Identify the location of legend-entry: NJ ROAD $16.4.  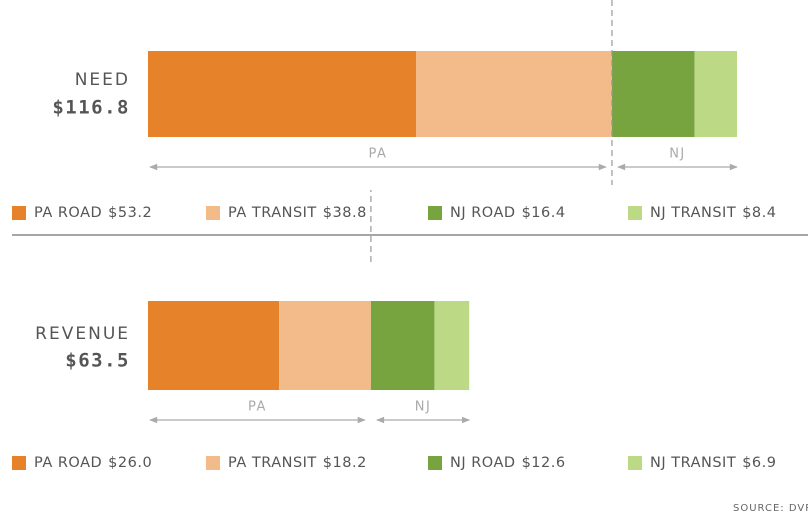
(508, 213).